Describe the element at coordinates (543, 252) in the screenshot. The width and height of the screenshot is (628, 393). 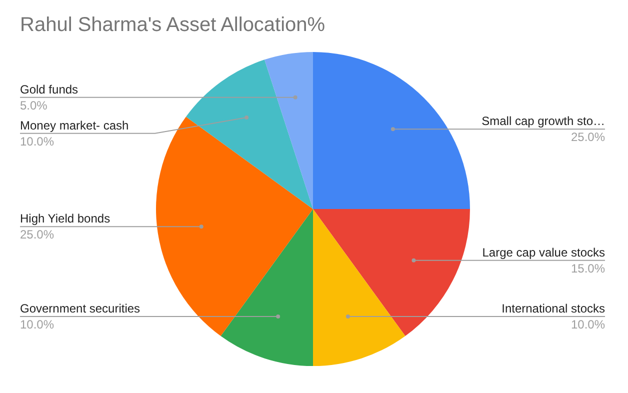
I see `slice-label: Large cap value stocks` at that location.